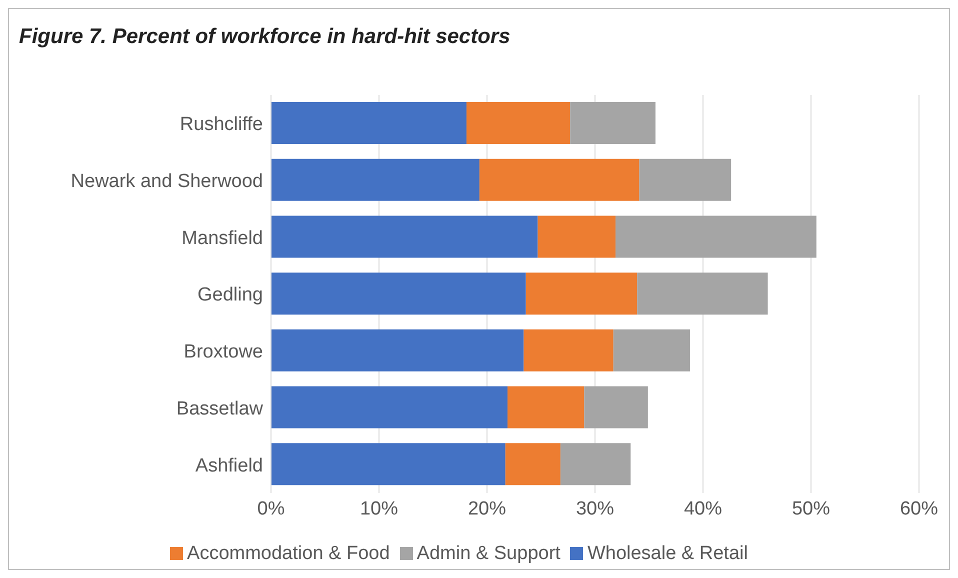  What do you see at coordinates (288, 553) in the screenshot?
I see `legend-label: Accommodation & Food` at bounding box center [288, 553].